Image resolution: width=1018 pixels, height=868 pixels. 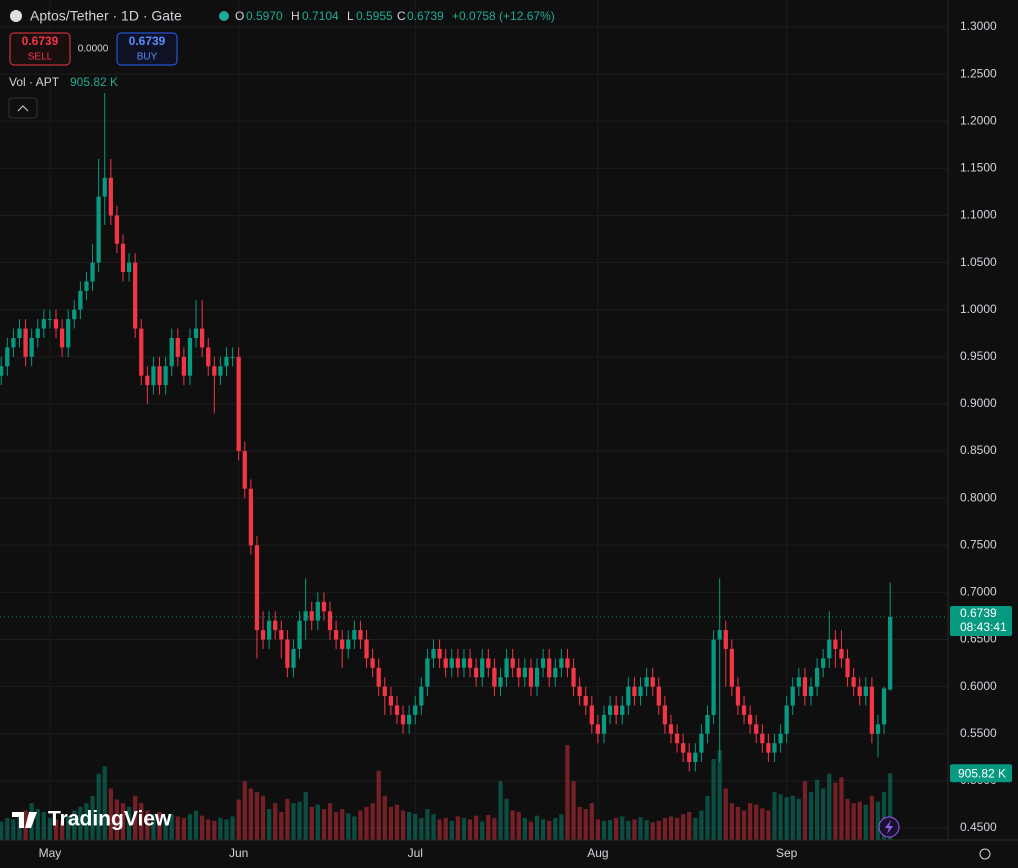 What do you see at coordinates (94, 82) in the screenshot?
I see `volume-value: 905.82 K` at bounding box center [94, 82].